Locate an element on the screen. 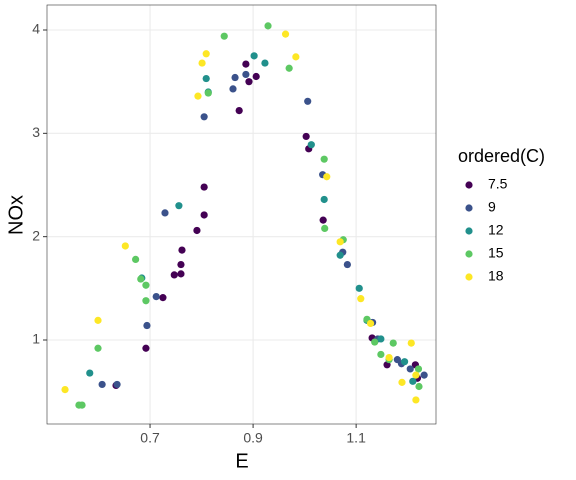 The height and width of the screenshot is (480, 576). legend-label: 9 is located at coordinates (492, 207).